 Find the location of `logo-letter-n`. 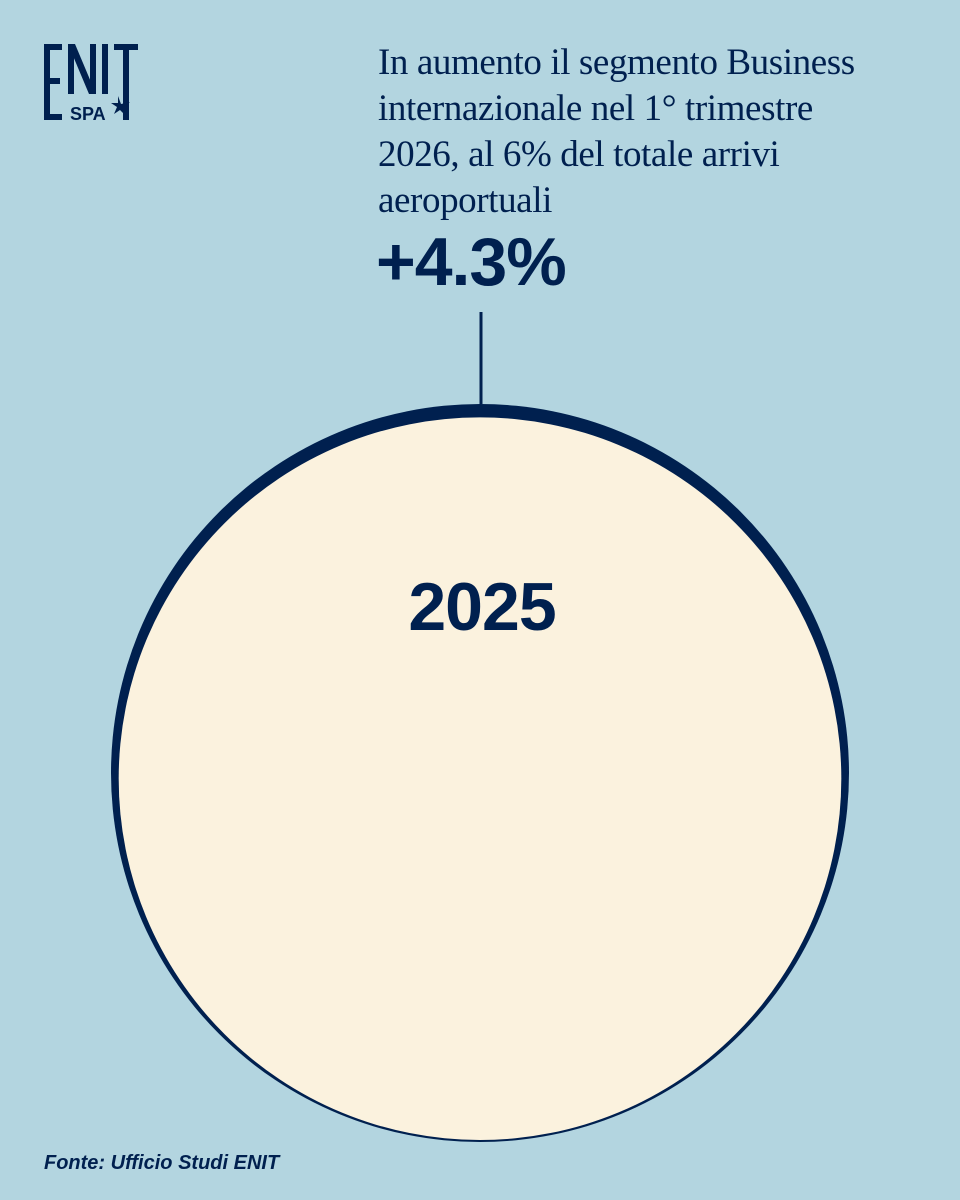

logo-letter-n is located at coordinates (82, 69).